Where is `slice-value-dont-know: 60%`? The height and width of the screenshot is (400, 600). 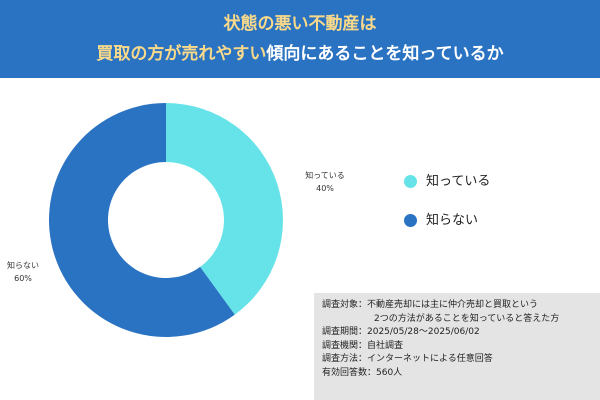 slice-value-dont-know: 60% is located at coordinates (23, 278).